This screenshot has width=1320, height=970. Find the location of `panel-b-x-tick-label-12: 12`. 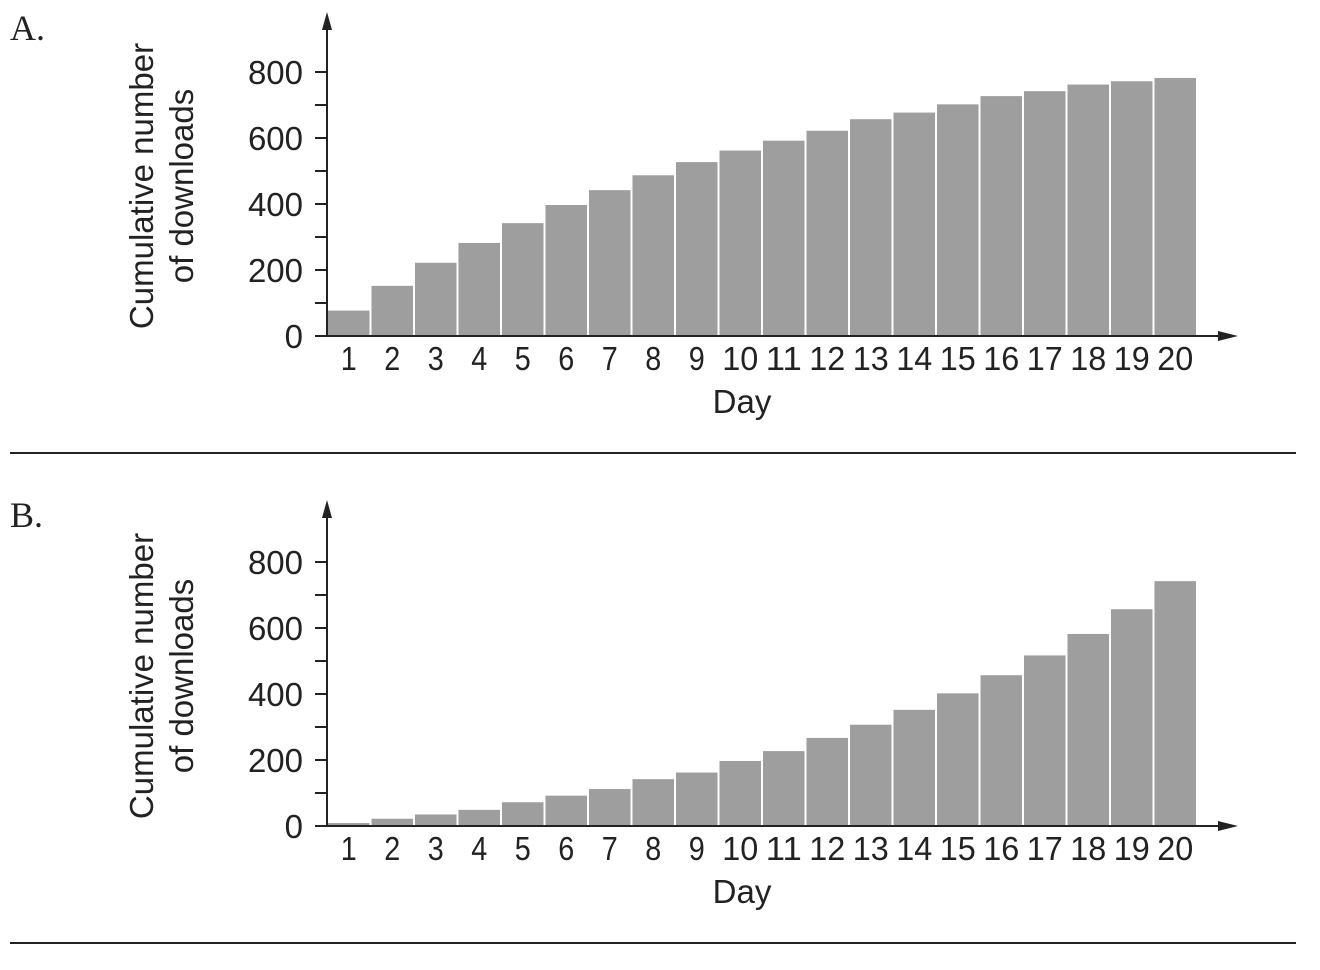

panel-b-x-tick-label-12: 12 is located at coordinates (827, 848).